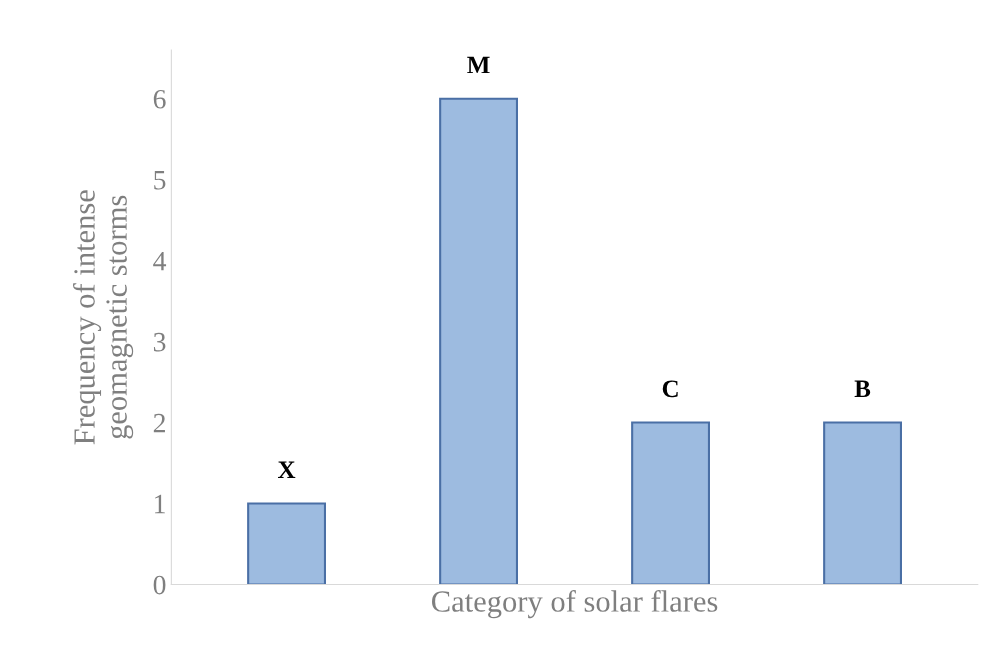 Image resolution: width=1008 pixels, height=668 pixels. Describe the element at coordinates (287, 469) in the screenshot. I see `x-tick-label: X` at that location.